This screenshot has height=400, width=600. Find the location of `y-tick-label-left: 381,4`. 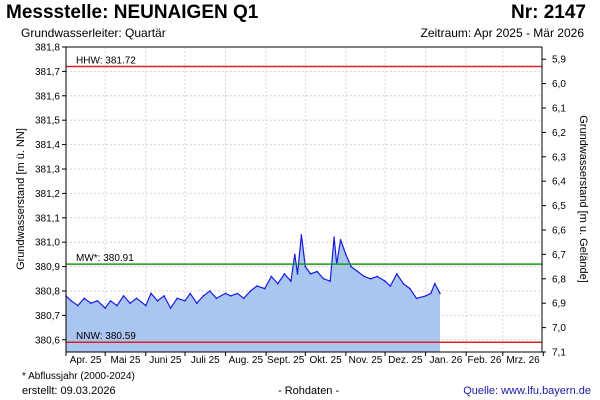

y-tick-label-left: 381,4 is located at coordinates (47, 145).